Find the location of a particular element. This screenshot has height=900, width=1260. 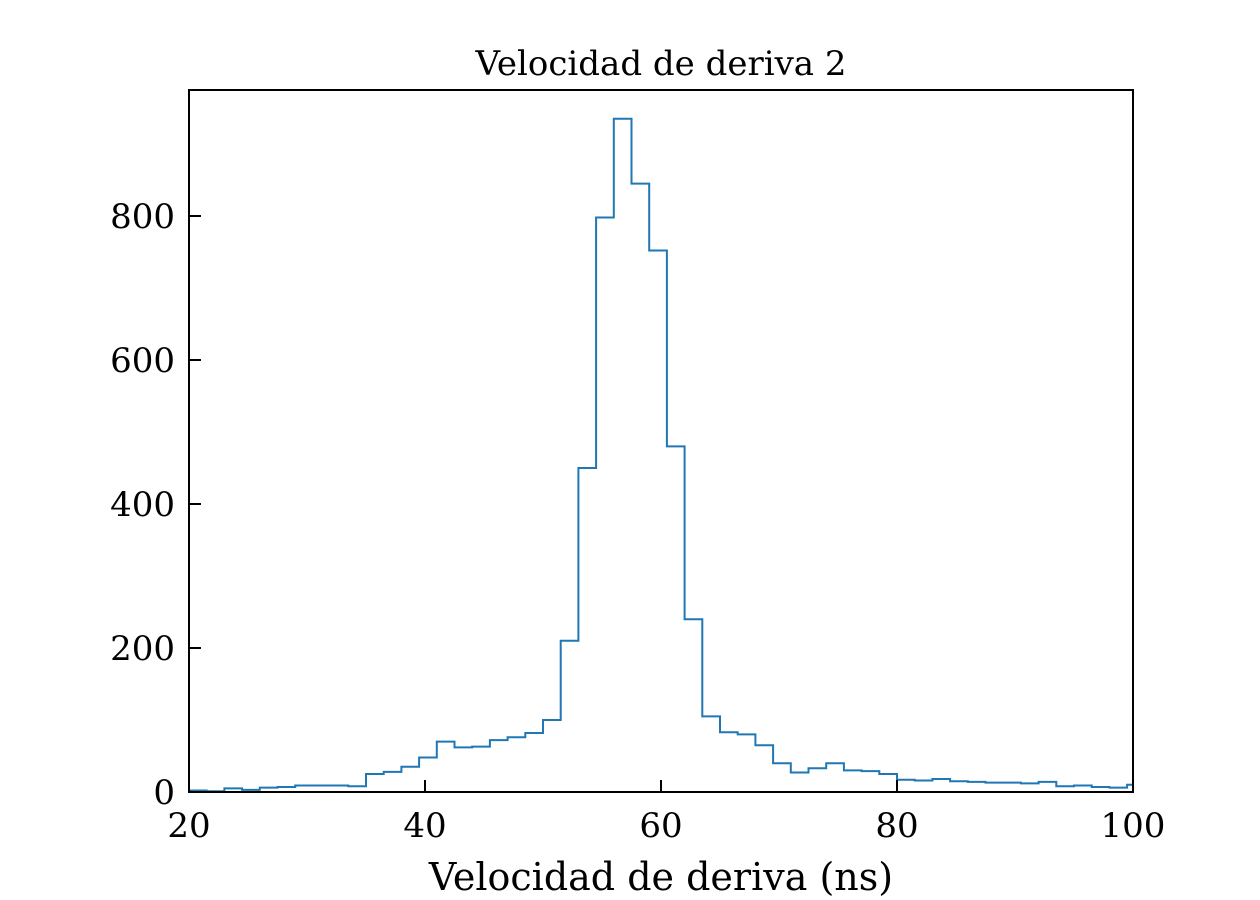

y-tick-label: 600 is located at coordinates (142, 361).